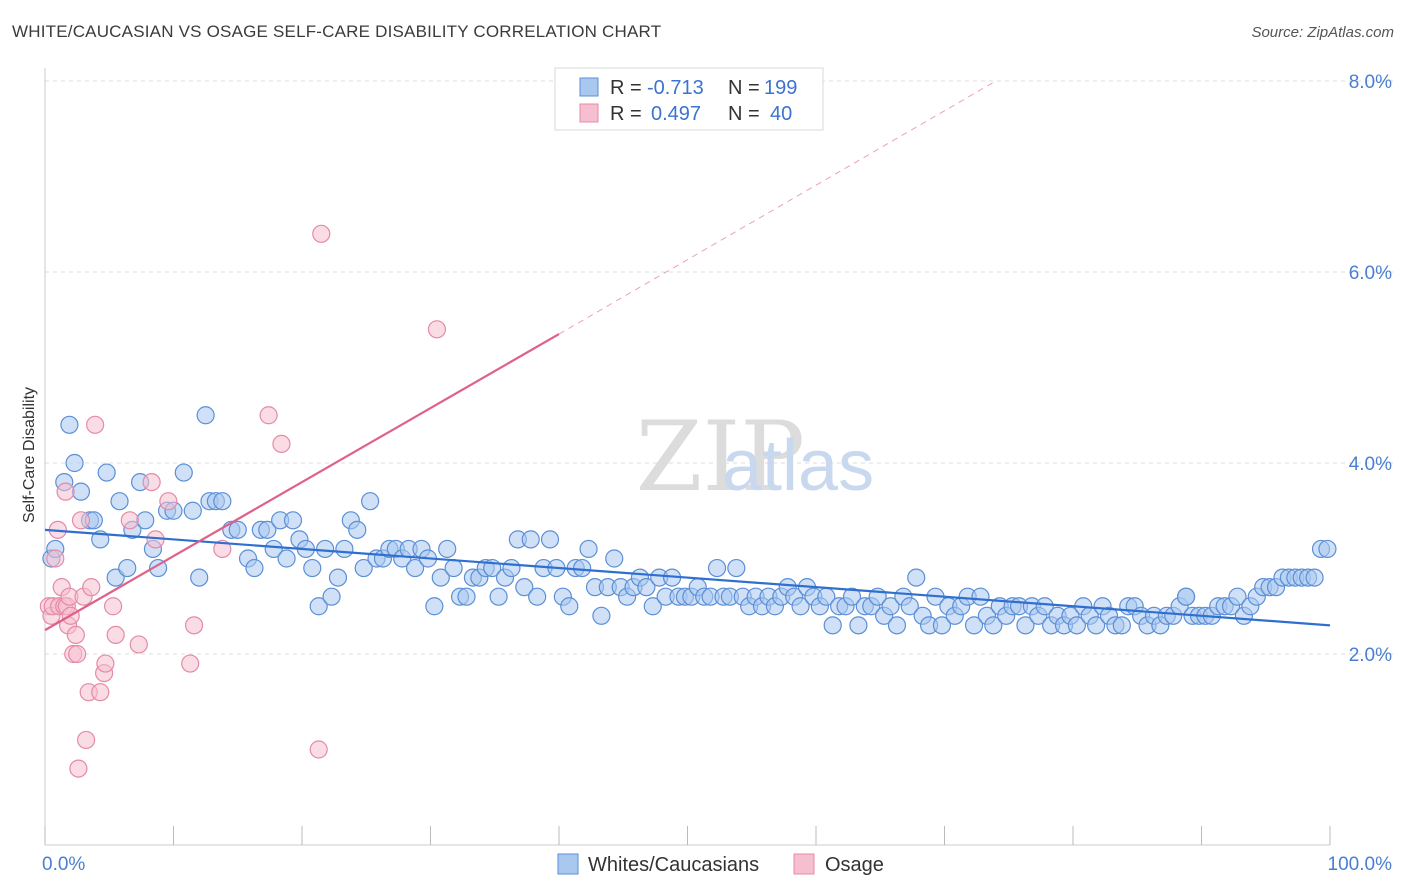 The image size is (1406, 892). Describe the element at coordinates (626, 114) in the screenshot. I see `legend-r-label-2: R =` at that location.